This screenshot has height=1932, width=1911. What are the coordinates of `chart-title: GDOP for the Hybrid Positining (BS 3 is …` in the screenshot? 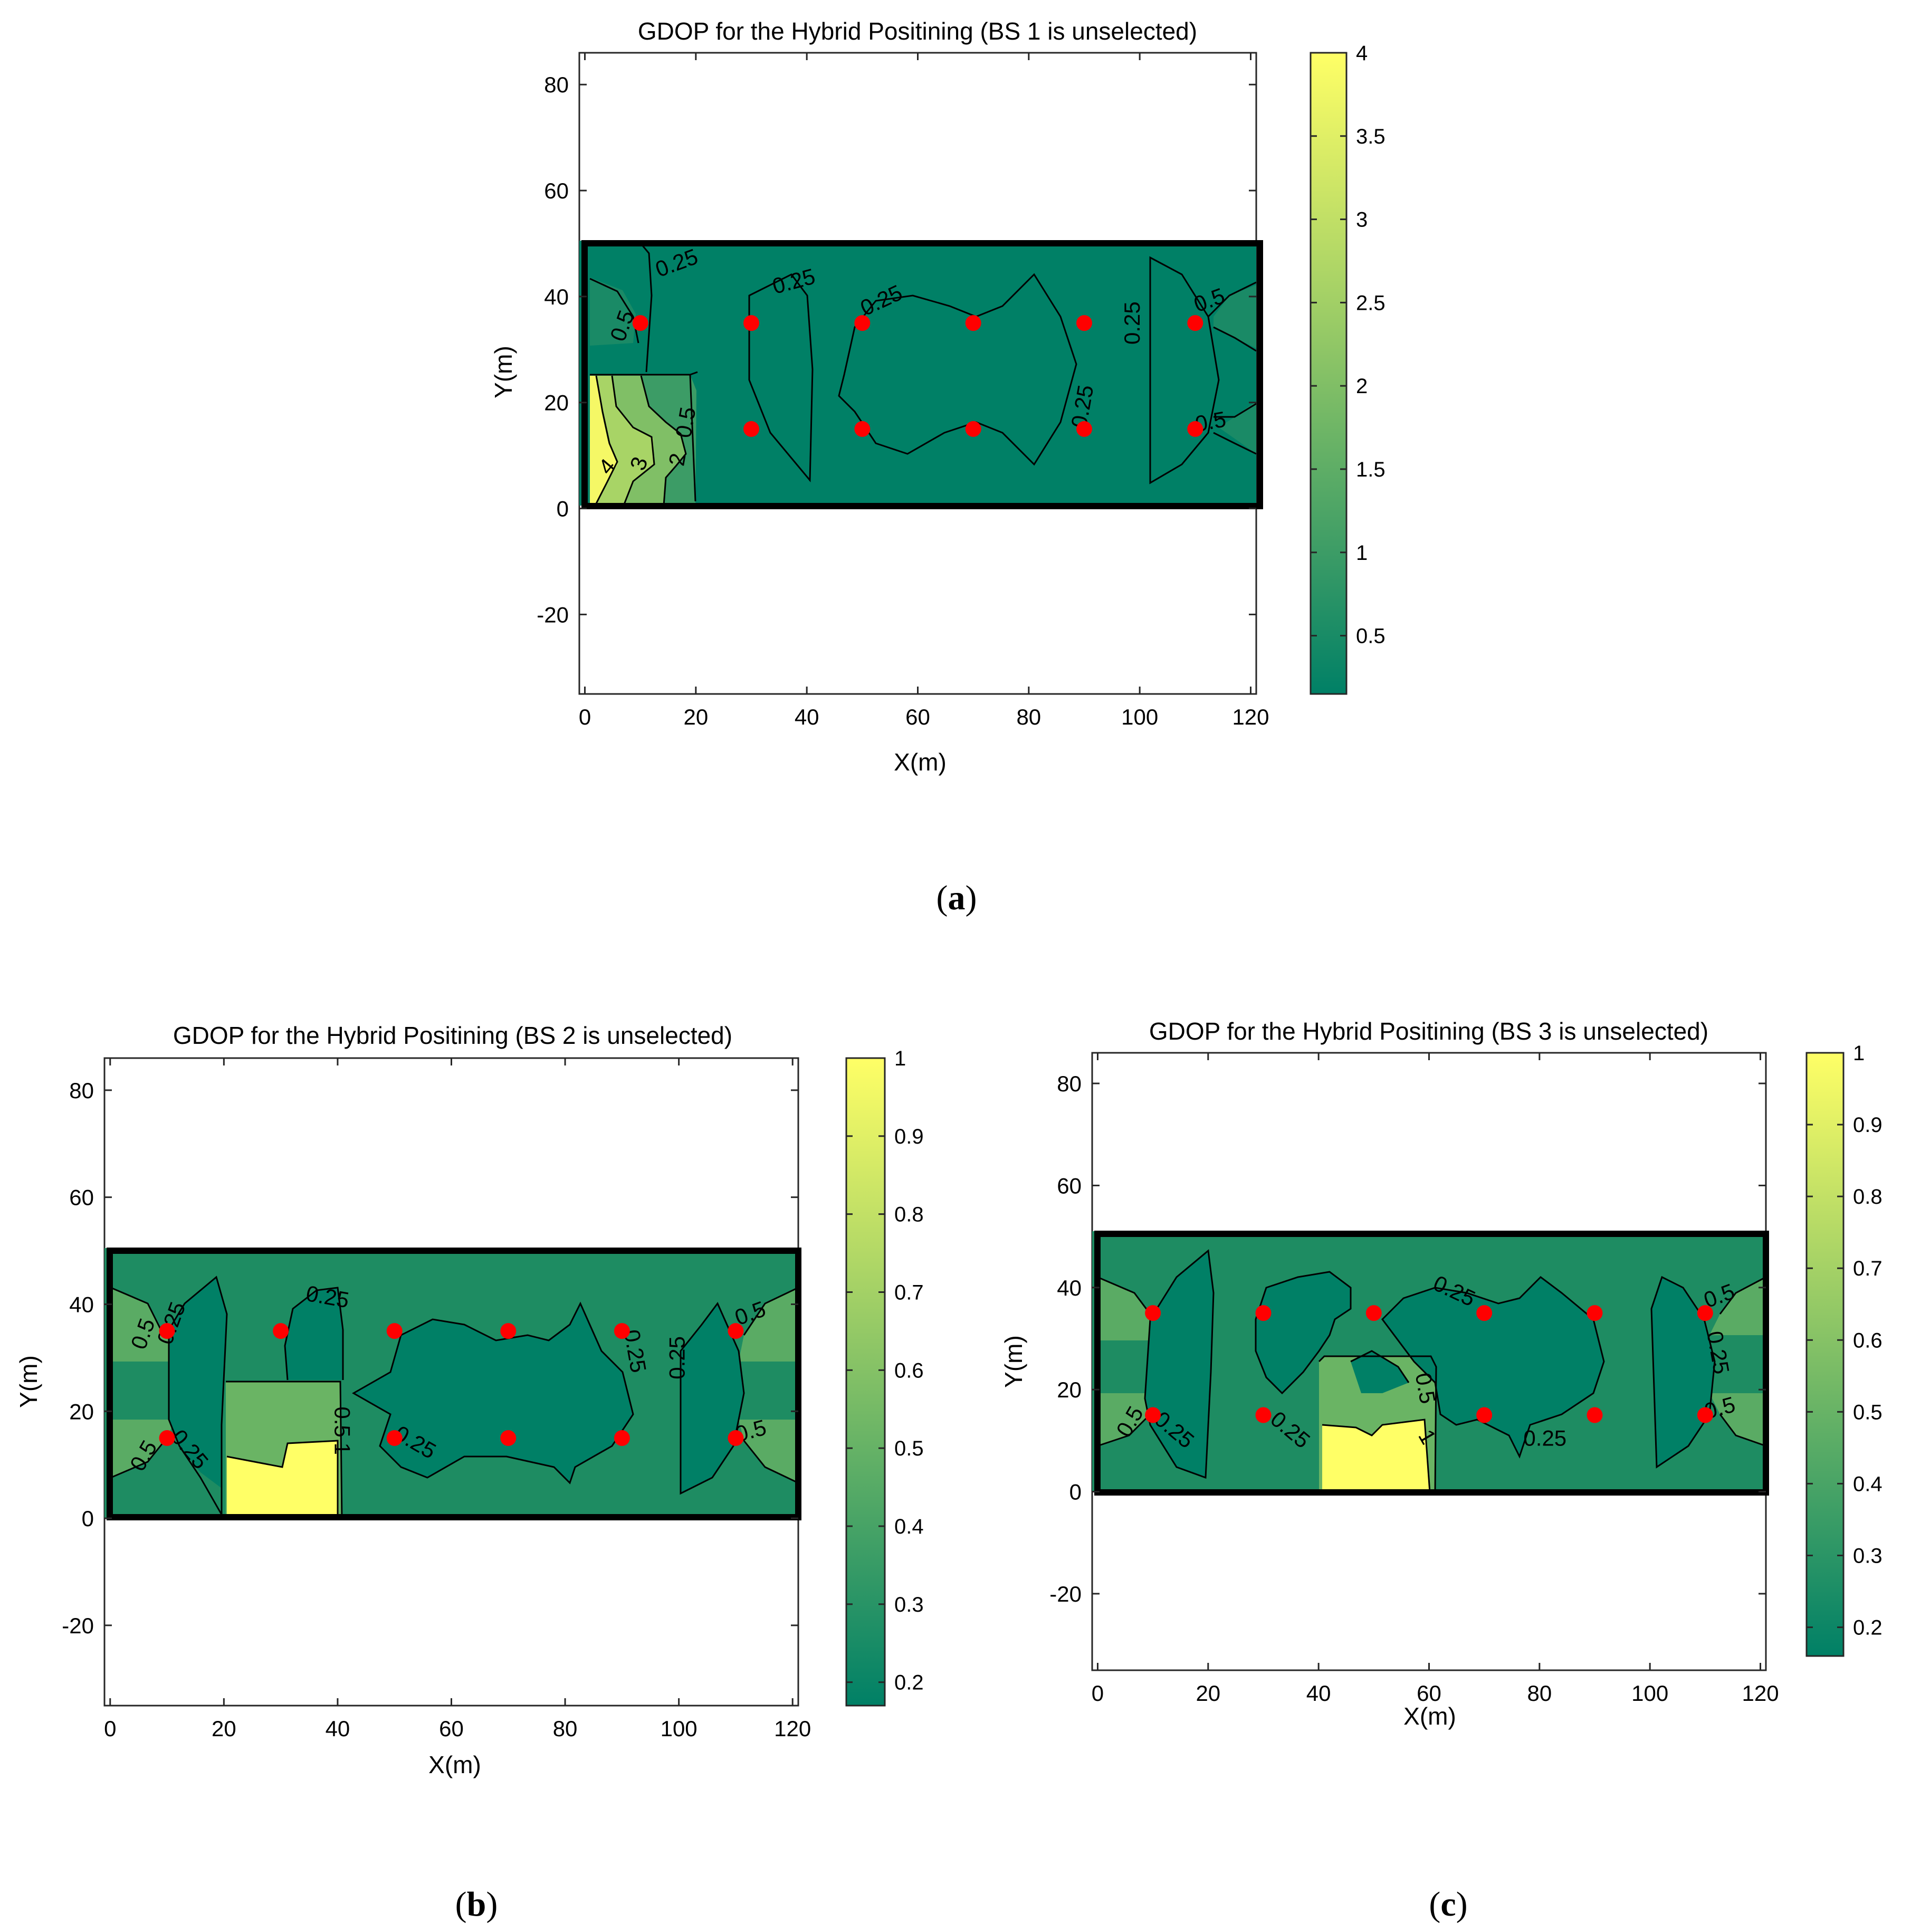 It's located at (1428, 1031).